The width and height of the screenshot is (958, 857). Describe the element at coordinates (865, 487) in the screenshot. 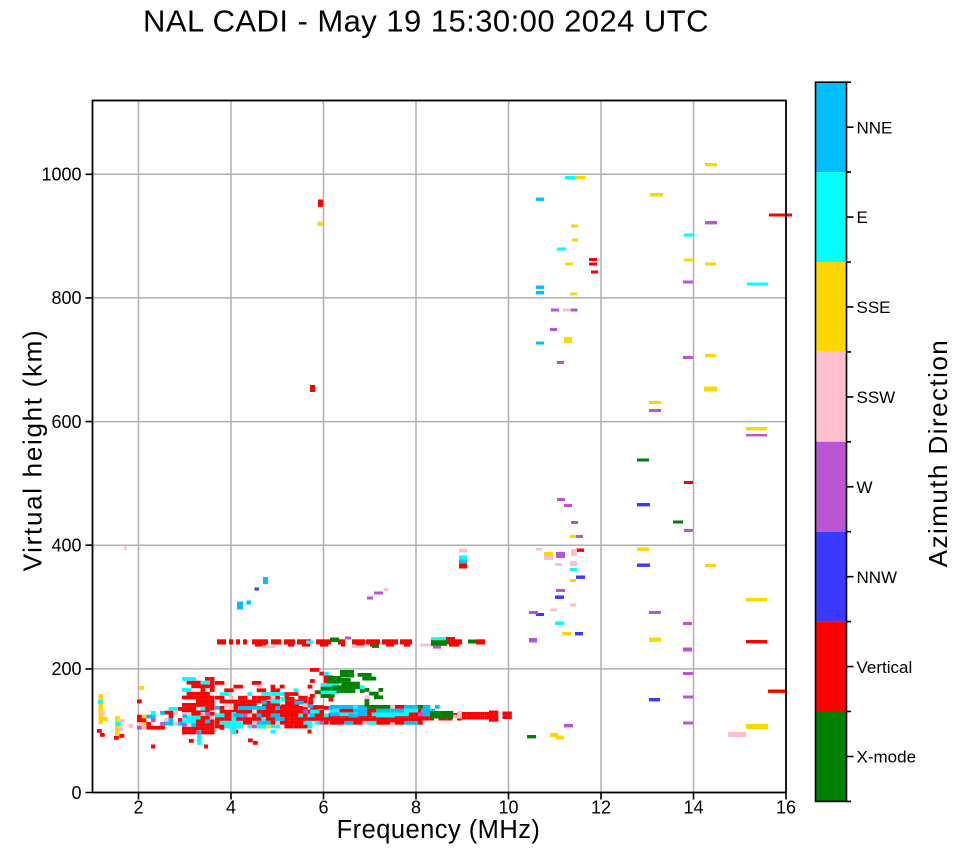

I see `svg-text: W` at that location.